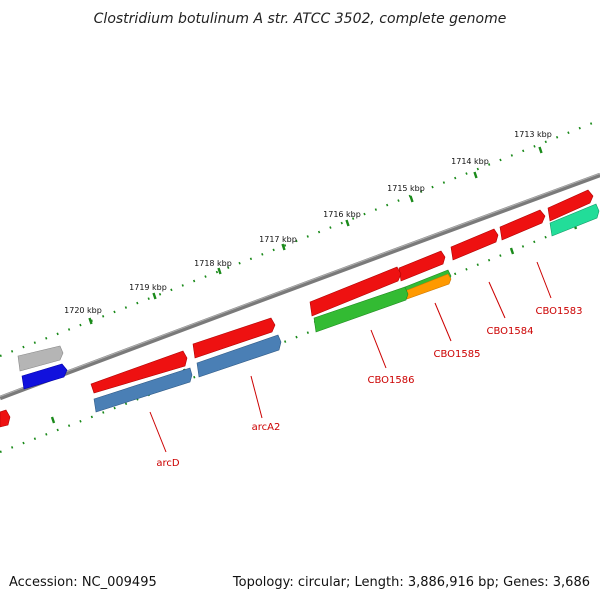 The image size is (600, 600). Describe the element at coordinates (474, 244) in the screenshot. I see `gene-cbo1585` at that location.